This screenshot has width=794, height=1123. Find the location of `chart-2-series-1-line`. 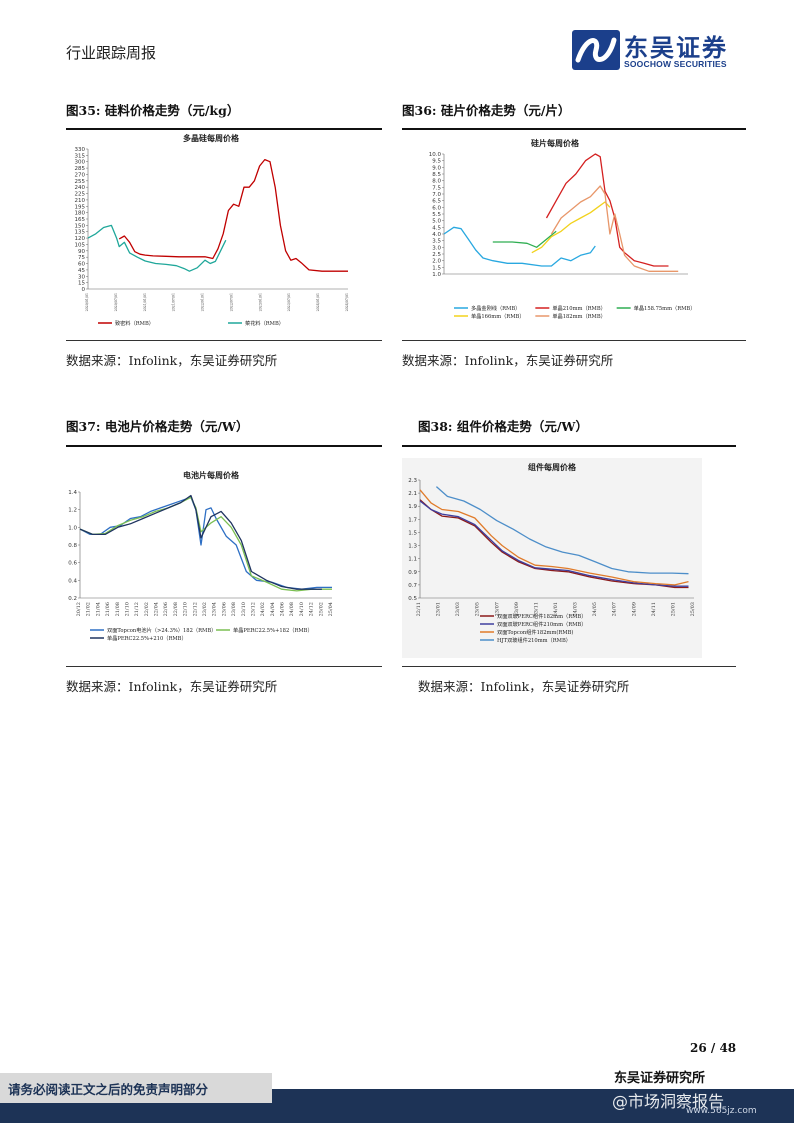

chart-2-series-1-line is located at coordinates (205, 544).